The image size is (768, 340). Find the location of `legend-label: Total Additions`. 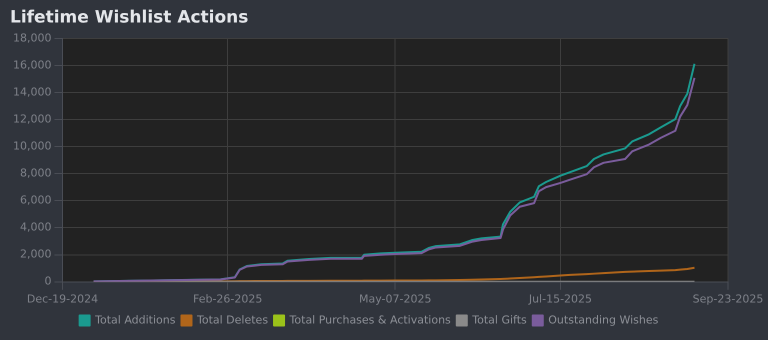

legend-label: Total Additions is located at coordinates (135, 319).